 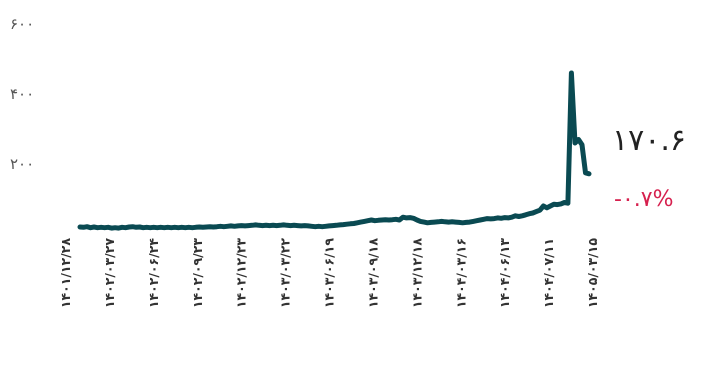 What do you see at coordinates (548, 273) in the screenshot?
I see `x-tick-label: ۱۴۰۴/۰۷/۱۱` at bounding box center [548, 273].